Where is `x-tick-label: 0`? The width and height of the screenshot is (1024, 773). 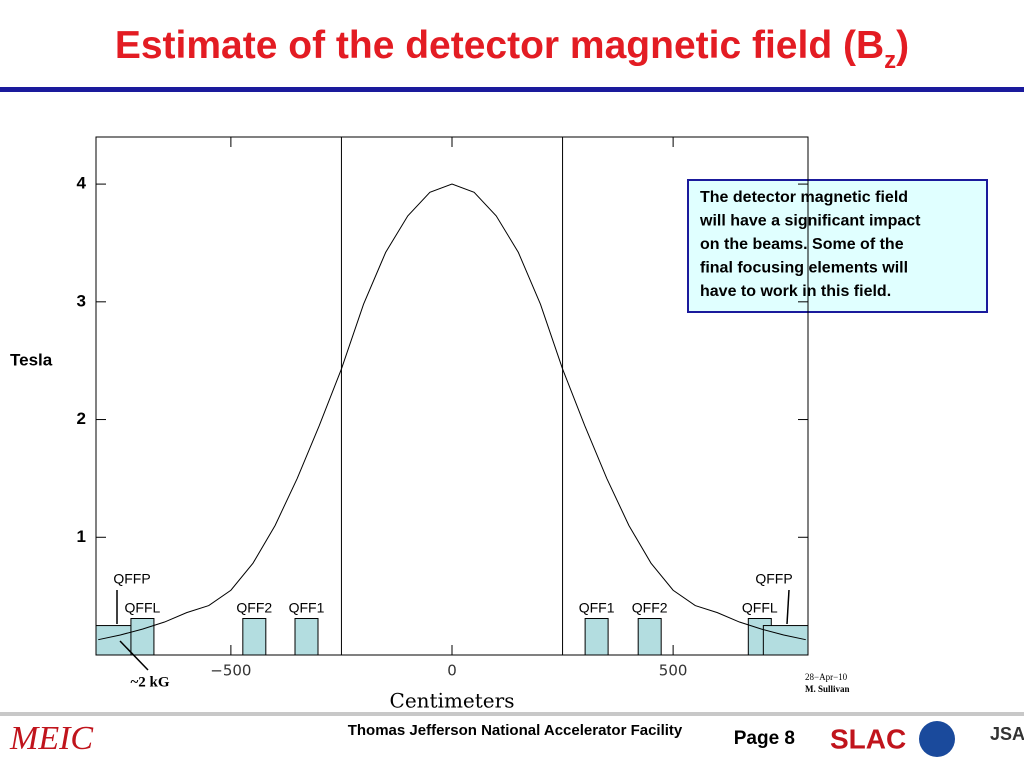
x-tick-label: 0 is located at coordinates (452, 671).